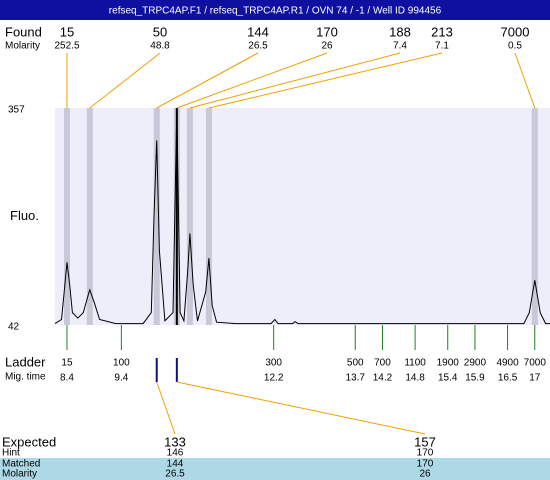  What do you see at coordinates (160, 31) in the screenshot?
I see `found-size: 50` at bounding box center [160, 31].